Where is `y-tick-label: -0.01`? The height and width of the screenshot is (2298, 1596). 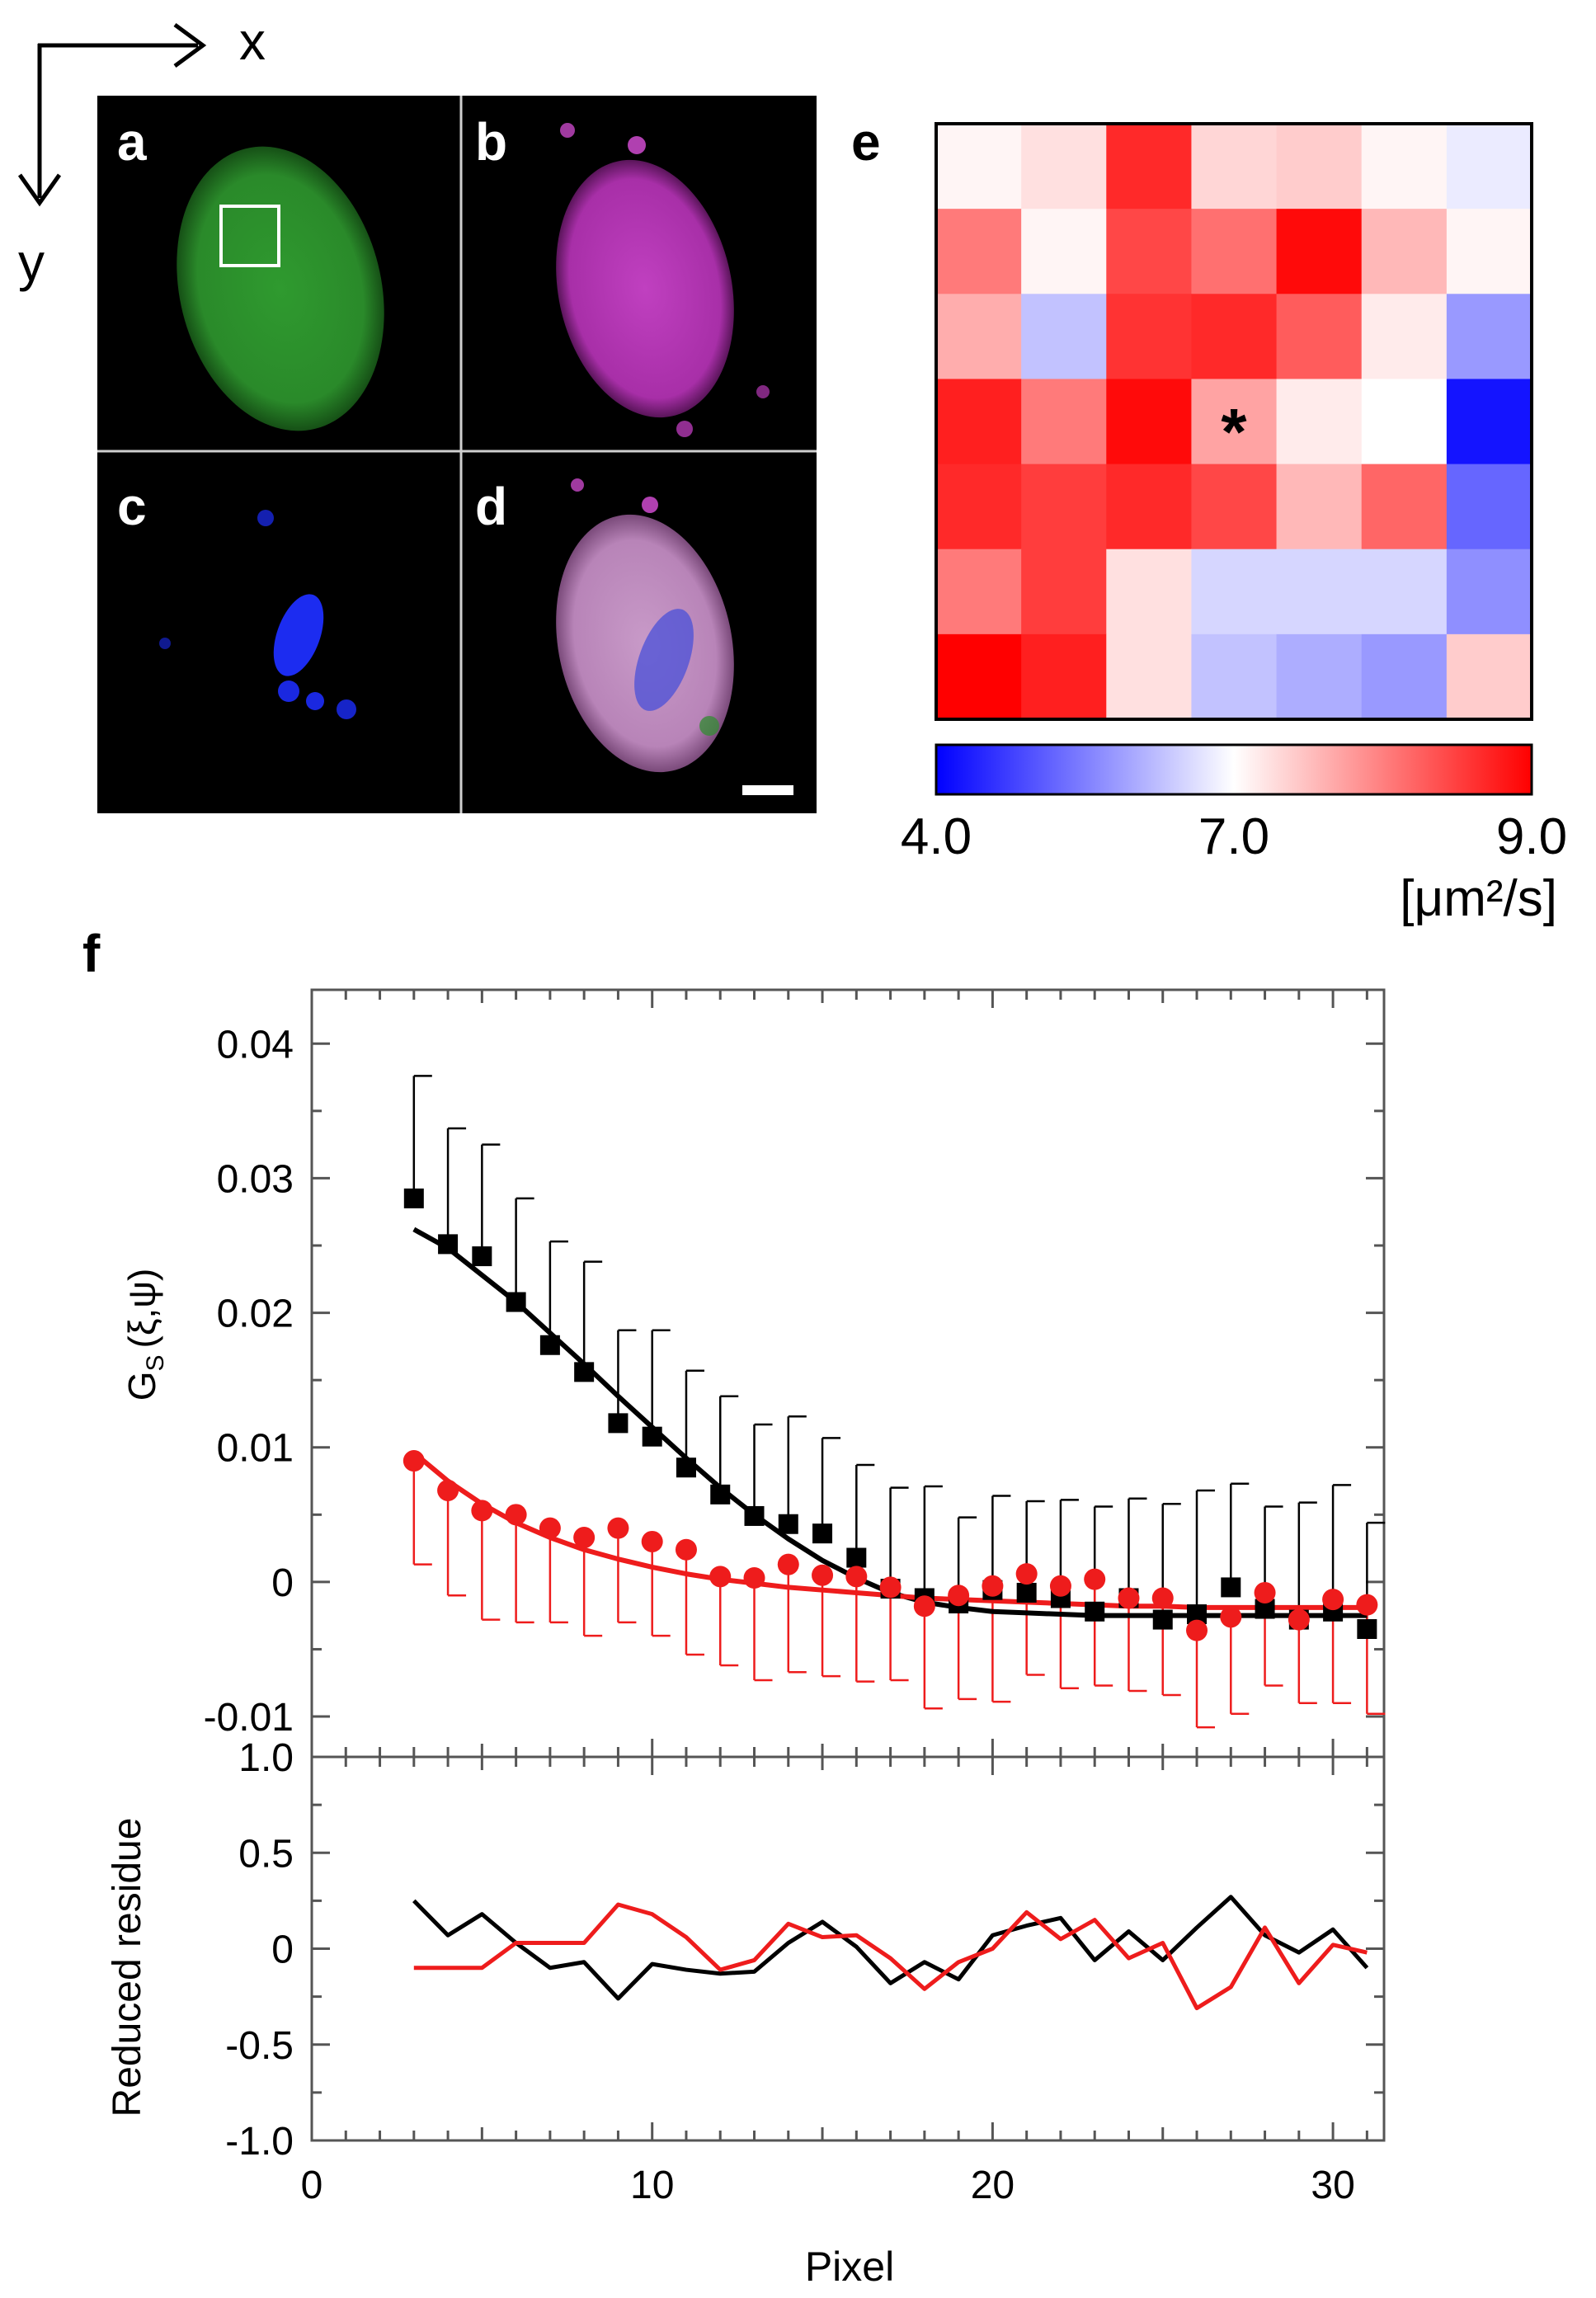 y-tick-label: -0.01 is located at coordinates (249, 1718).